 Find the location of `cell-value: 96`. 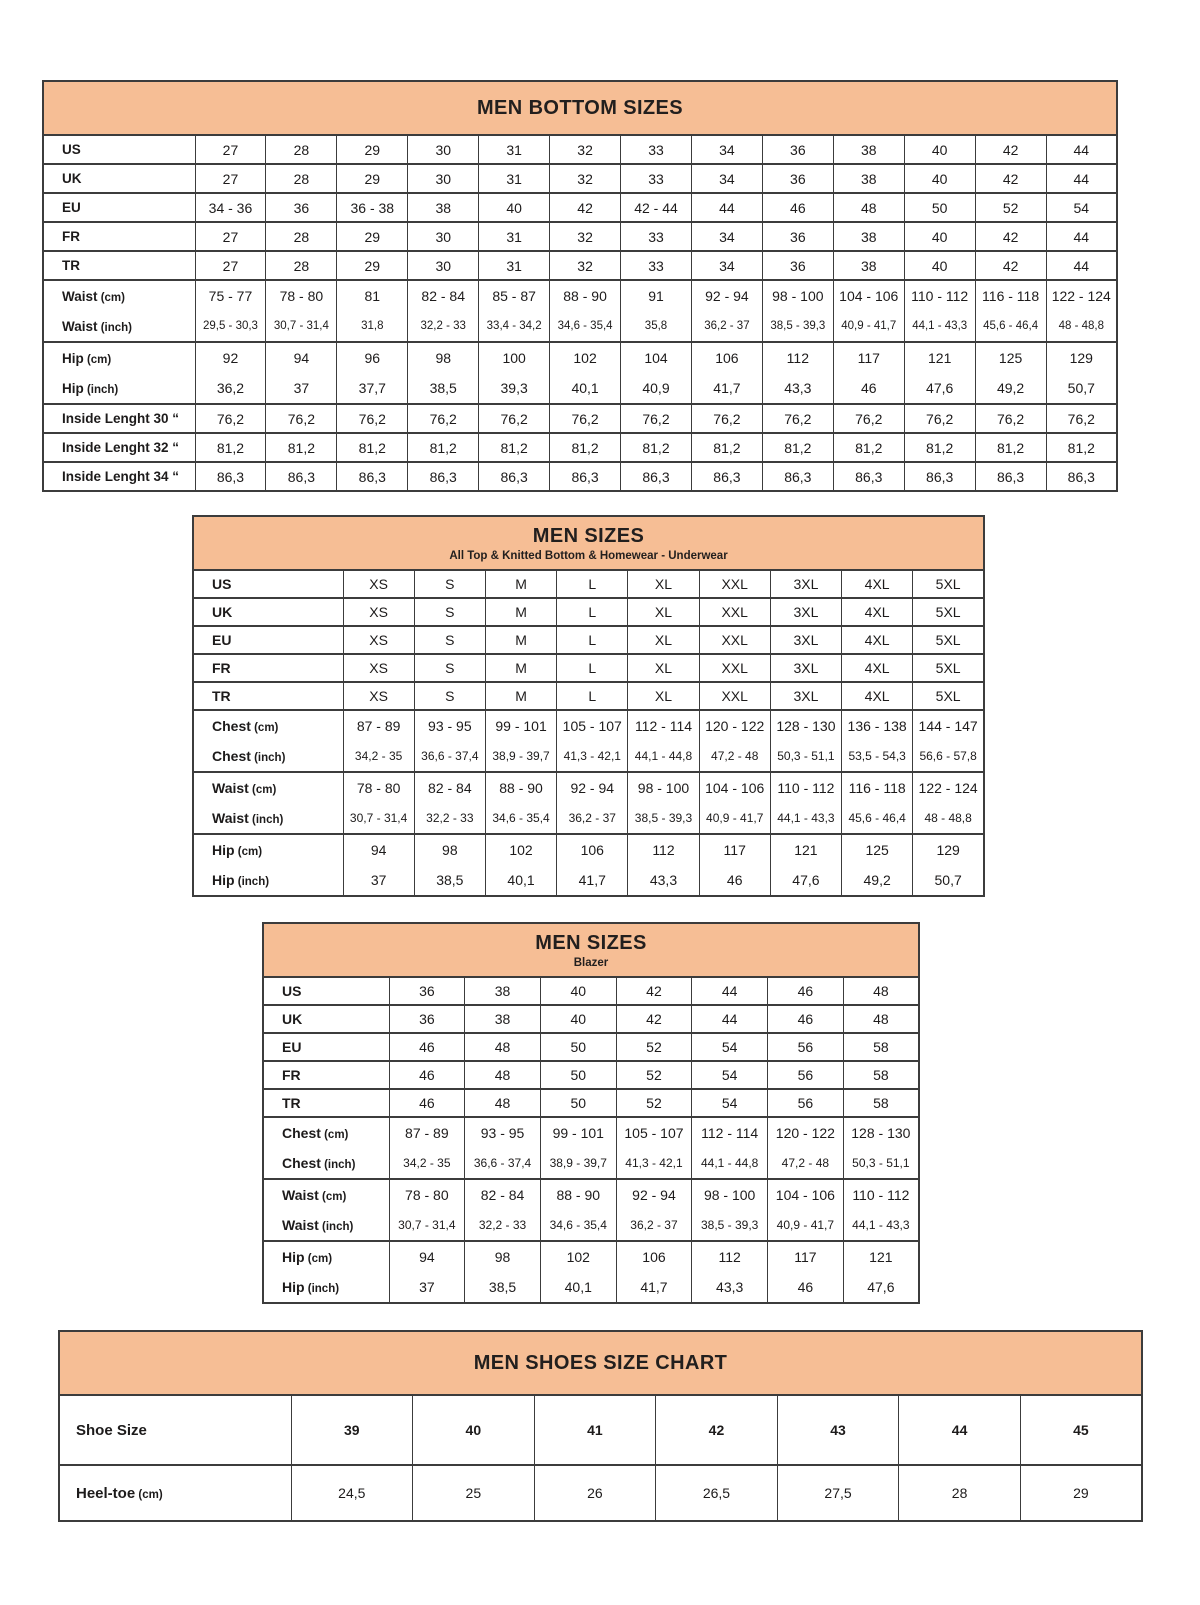

cell-value: 96 is located at coordinates (372, 357).